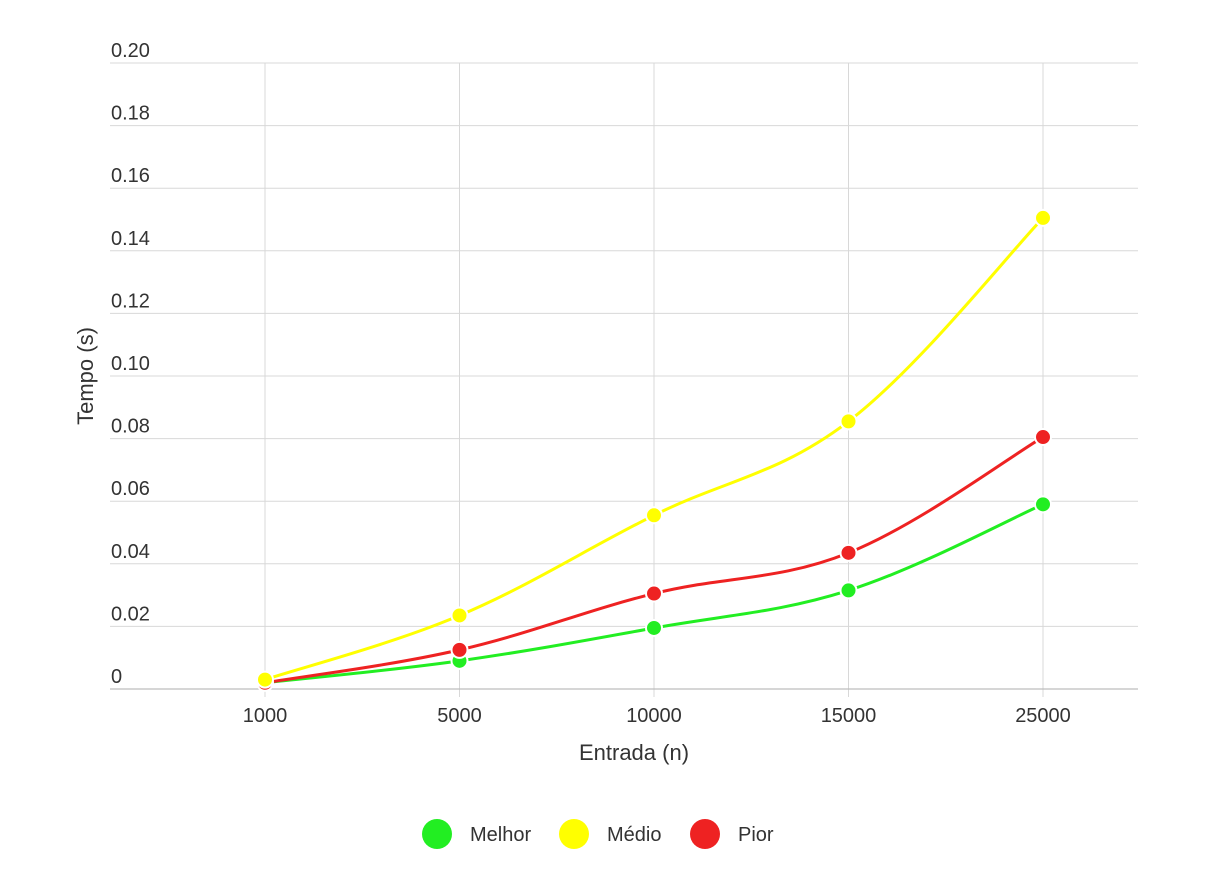 This screenshot has height=877, width=1227. I want to click on y-tick-label: 0.06, so click(130, 489).